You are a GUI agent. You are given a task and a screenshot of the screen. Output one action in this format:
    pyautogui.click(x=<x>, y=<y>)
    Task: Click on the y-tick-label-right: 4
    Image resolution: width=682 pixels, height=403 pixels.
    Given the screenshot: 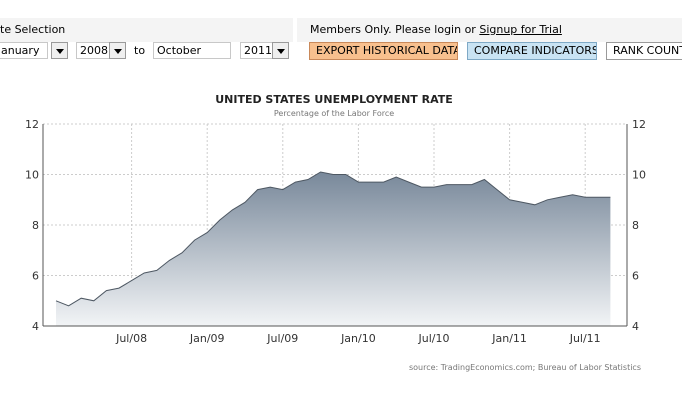 What is the action you would take?
    pyautogui.click(x=635, y=326)
    